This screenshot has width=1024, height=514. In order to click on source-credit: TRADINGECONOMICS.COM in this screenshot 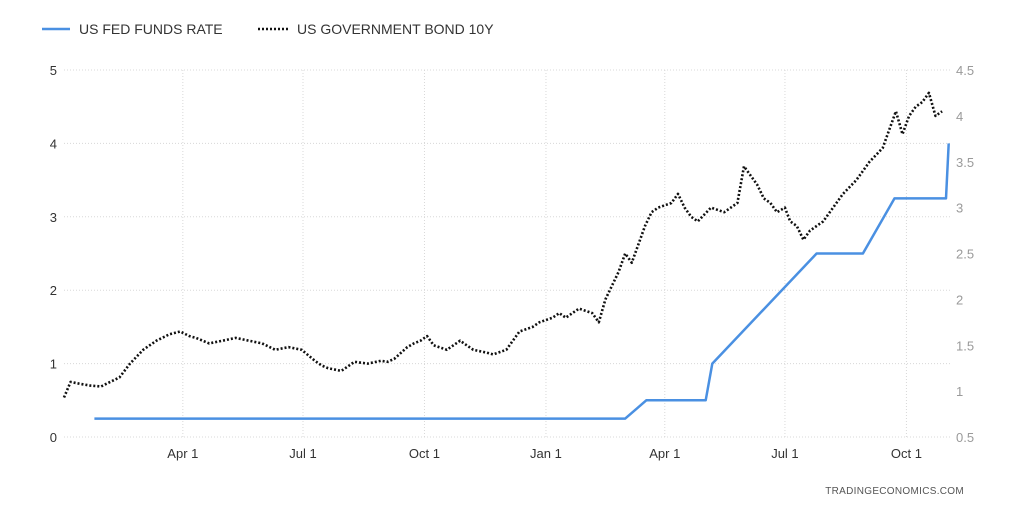, I will do `click(894, 491)`.